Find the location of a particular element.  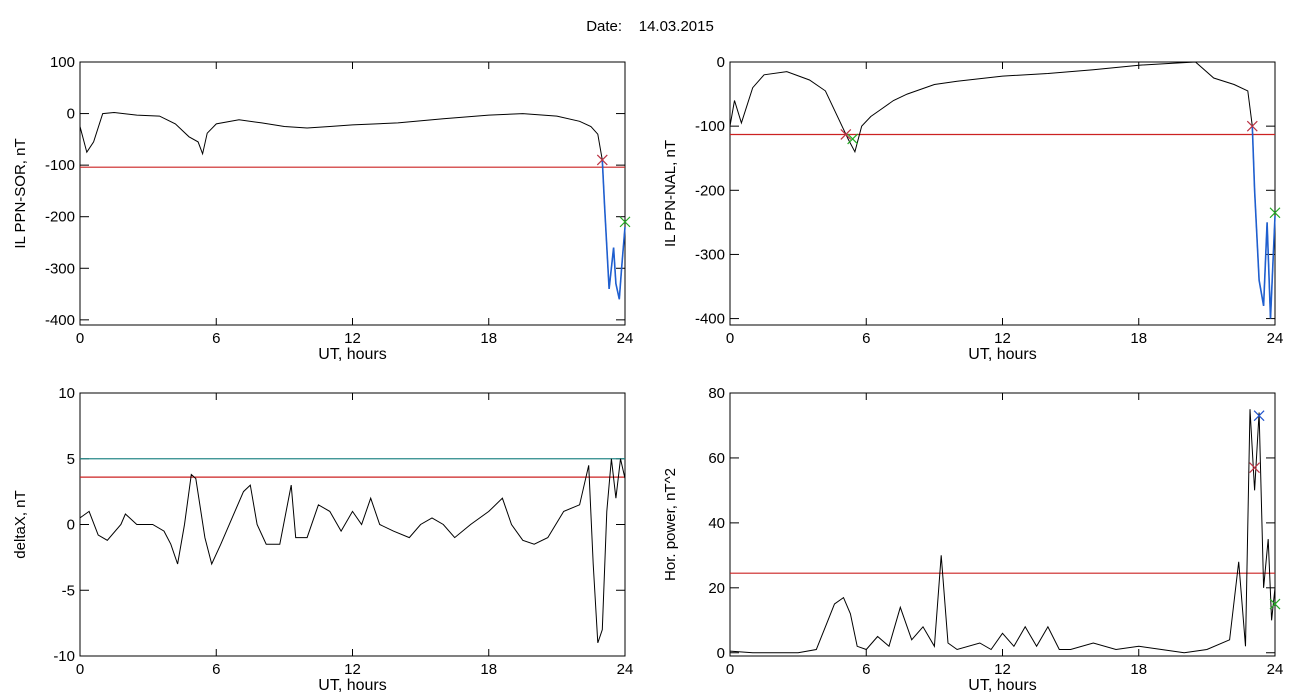

panel-1-xtick-label: 24 is located at coordinates (625, 338).